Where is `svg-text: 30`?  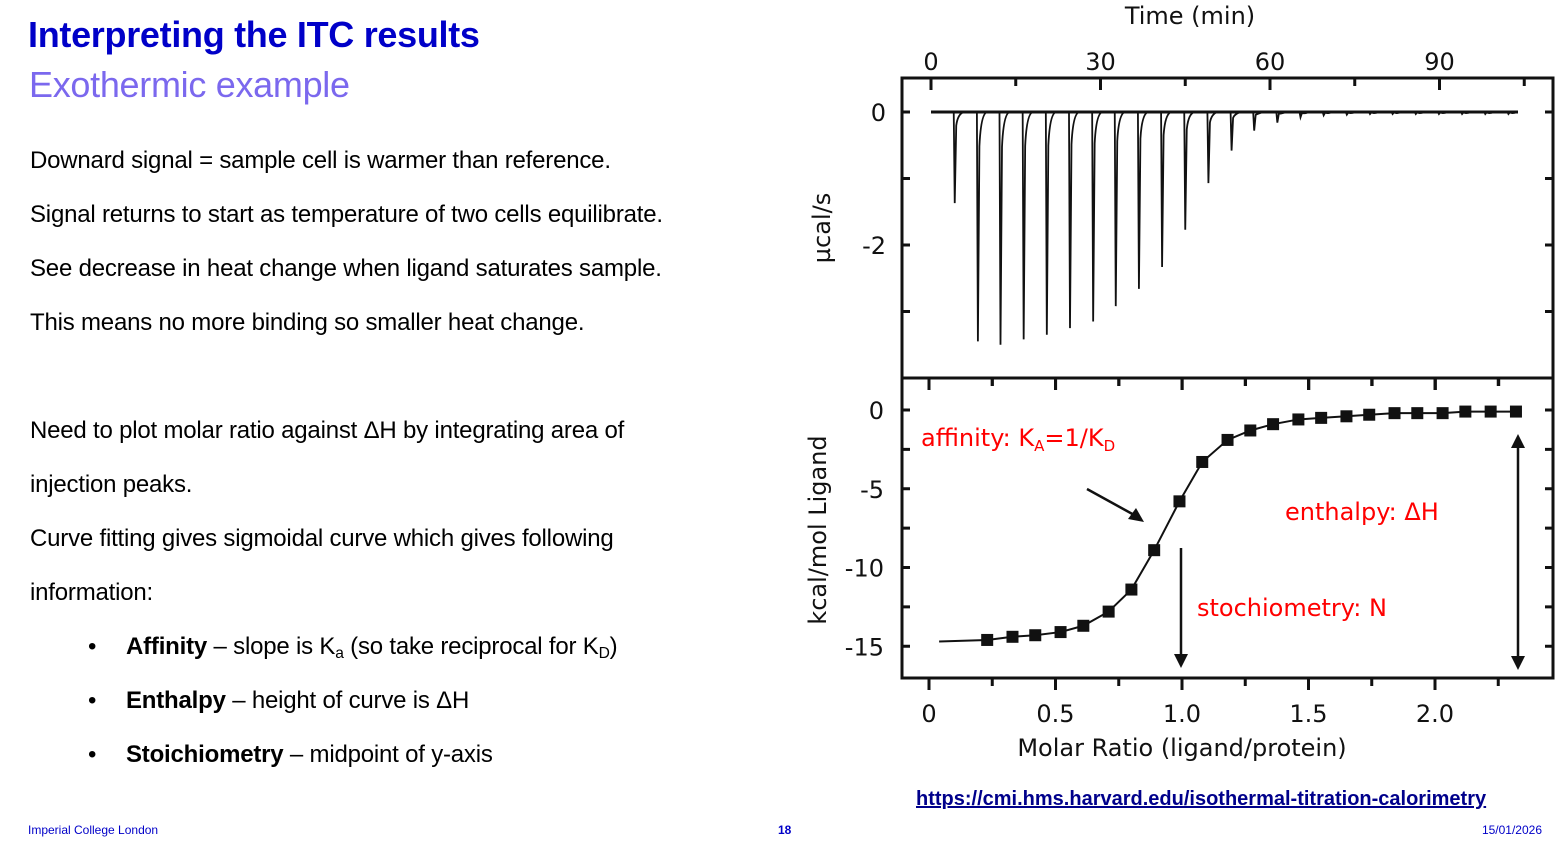 svg-text: 30 is located at coordinates (1100, 62).